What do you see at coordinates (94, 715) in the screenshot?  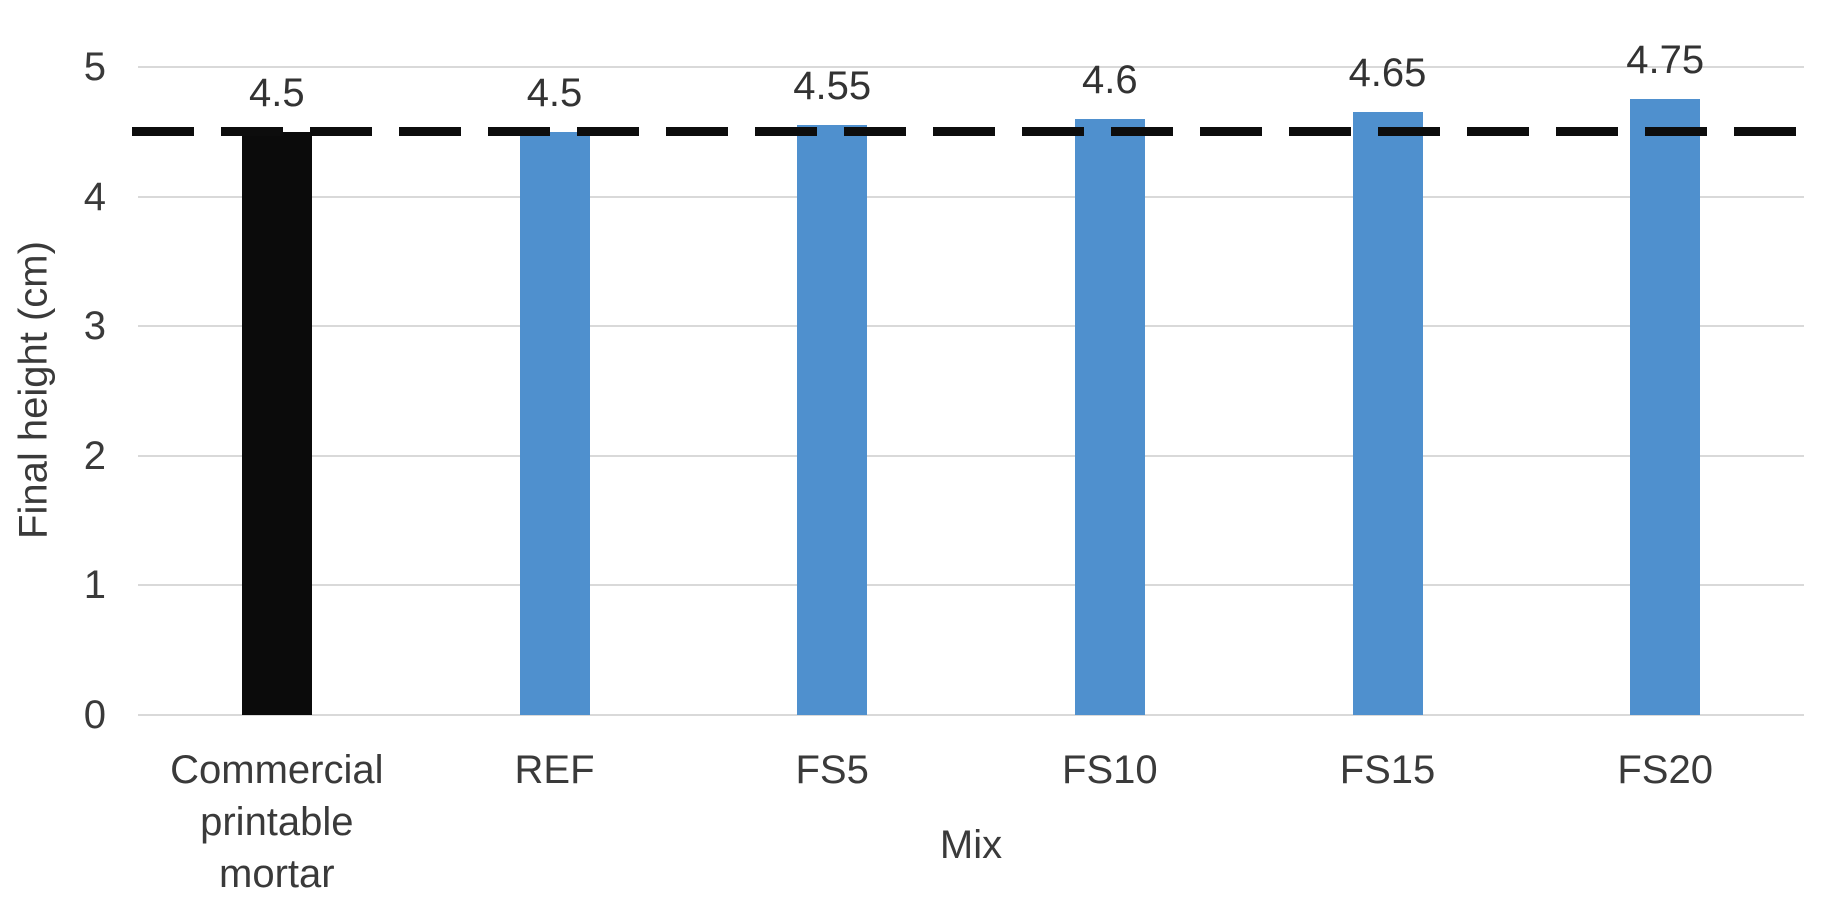 I see `y-tick-label-0: 0` at bounding box center [94, 715].